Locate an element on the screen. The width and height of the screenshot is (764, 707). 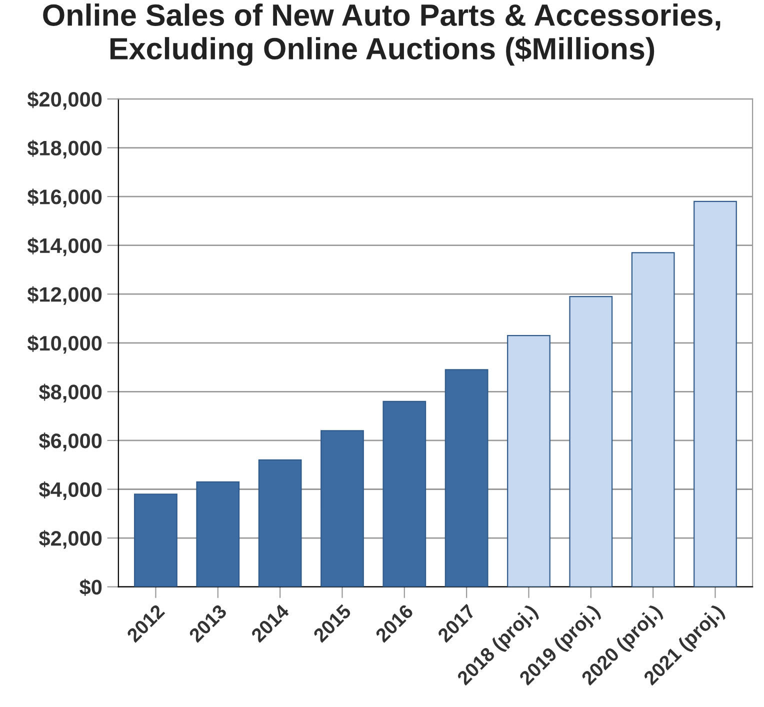
y-tick-label: $10,000 is located at coordinates (64, 344).